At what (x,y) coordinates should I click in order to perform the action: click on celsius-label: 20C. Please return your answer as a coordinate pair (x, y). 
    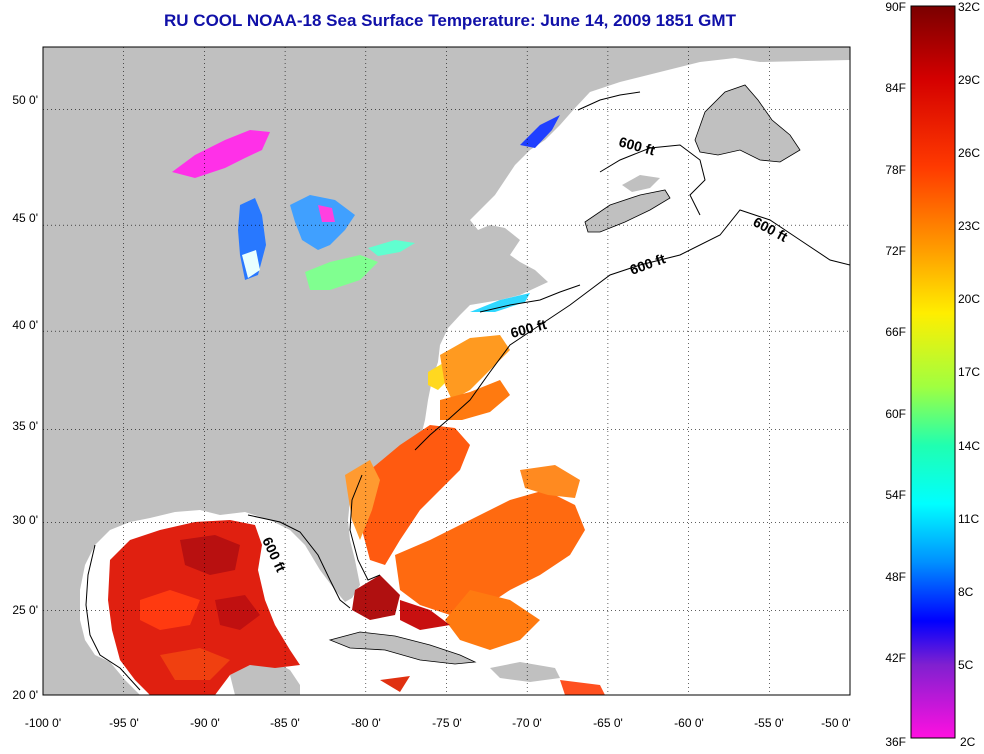
    Looking at the image, I should click on (969, 299).